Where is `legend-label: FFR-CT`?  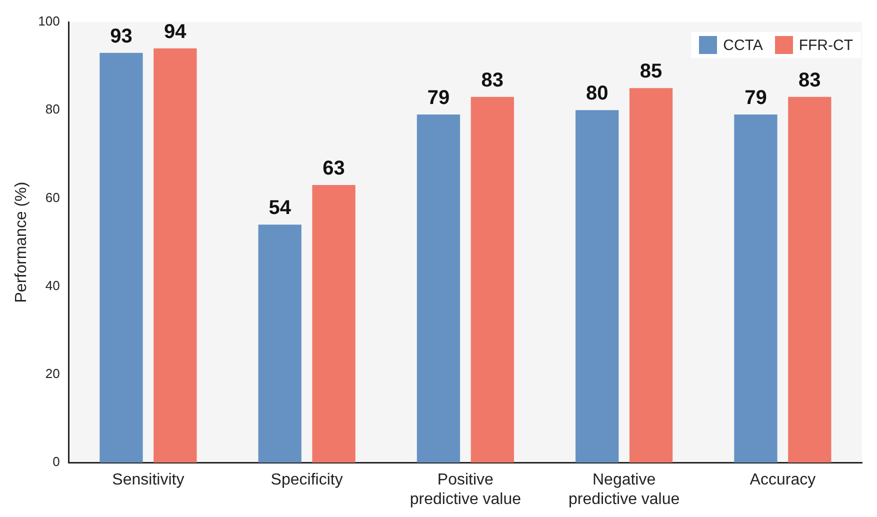
legend-label: FFR-CT is located at coordinates (825, 45).